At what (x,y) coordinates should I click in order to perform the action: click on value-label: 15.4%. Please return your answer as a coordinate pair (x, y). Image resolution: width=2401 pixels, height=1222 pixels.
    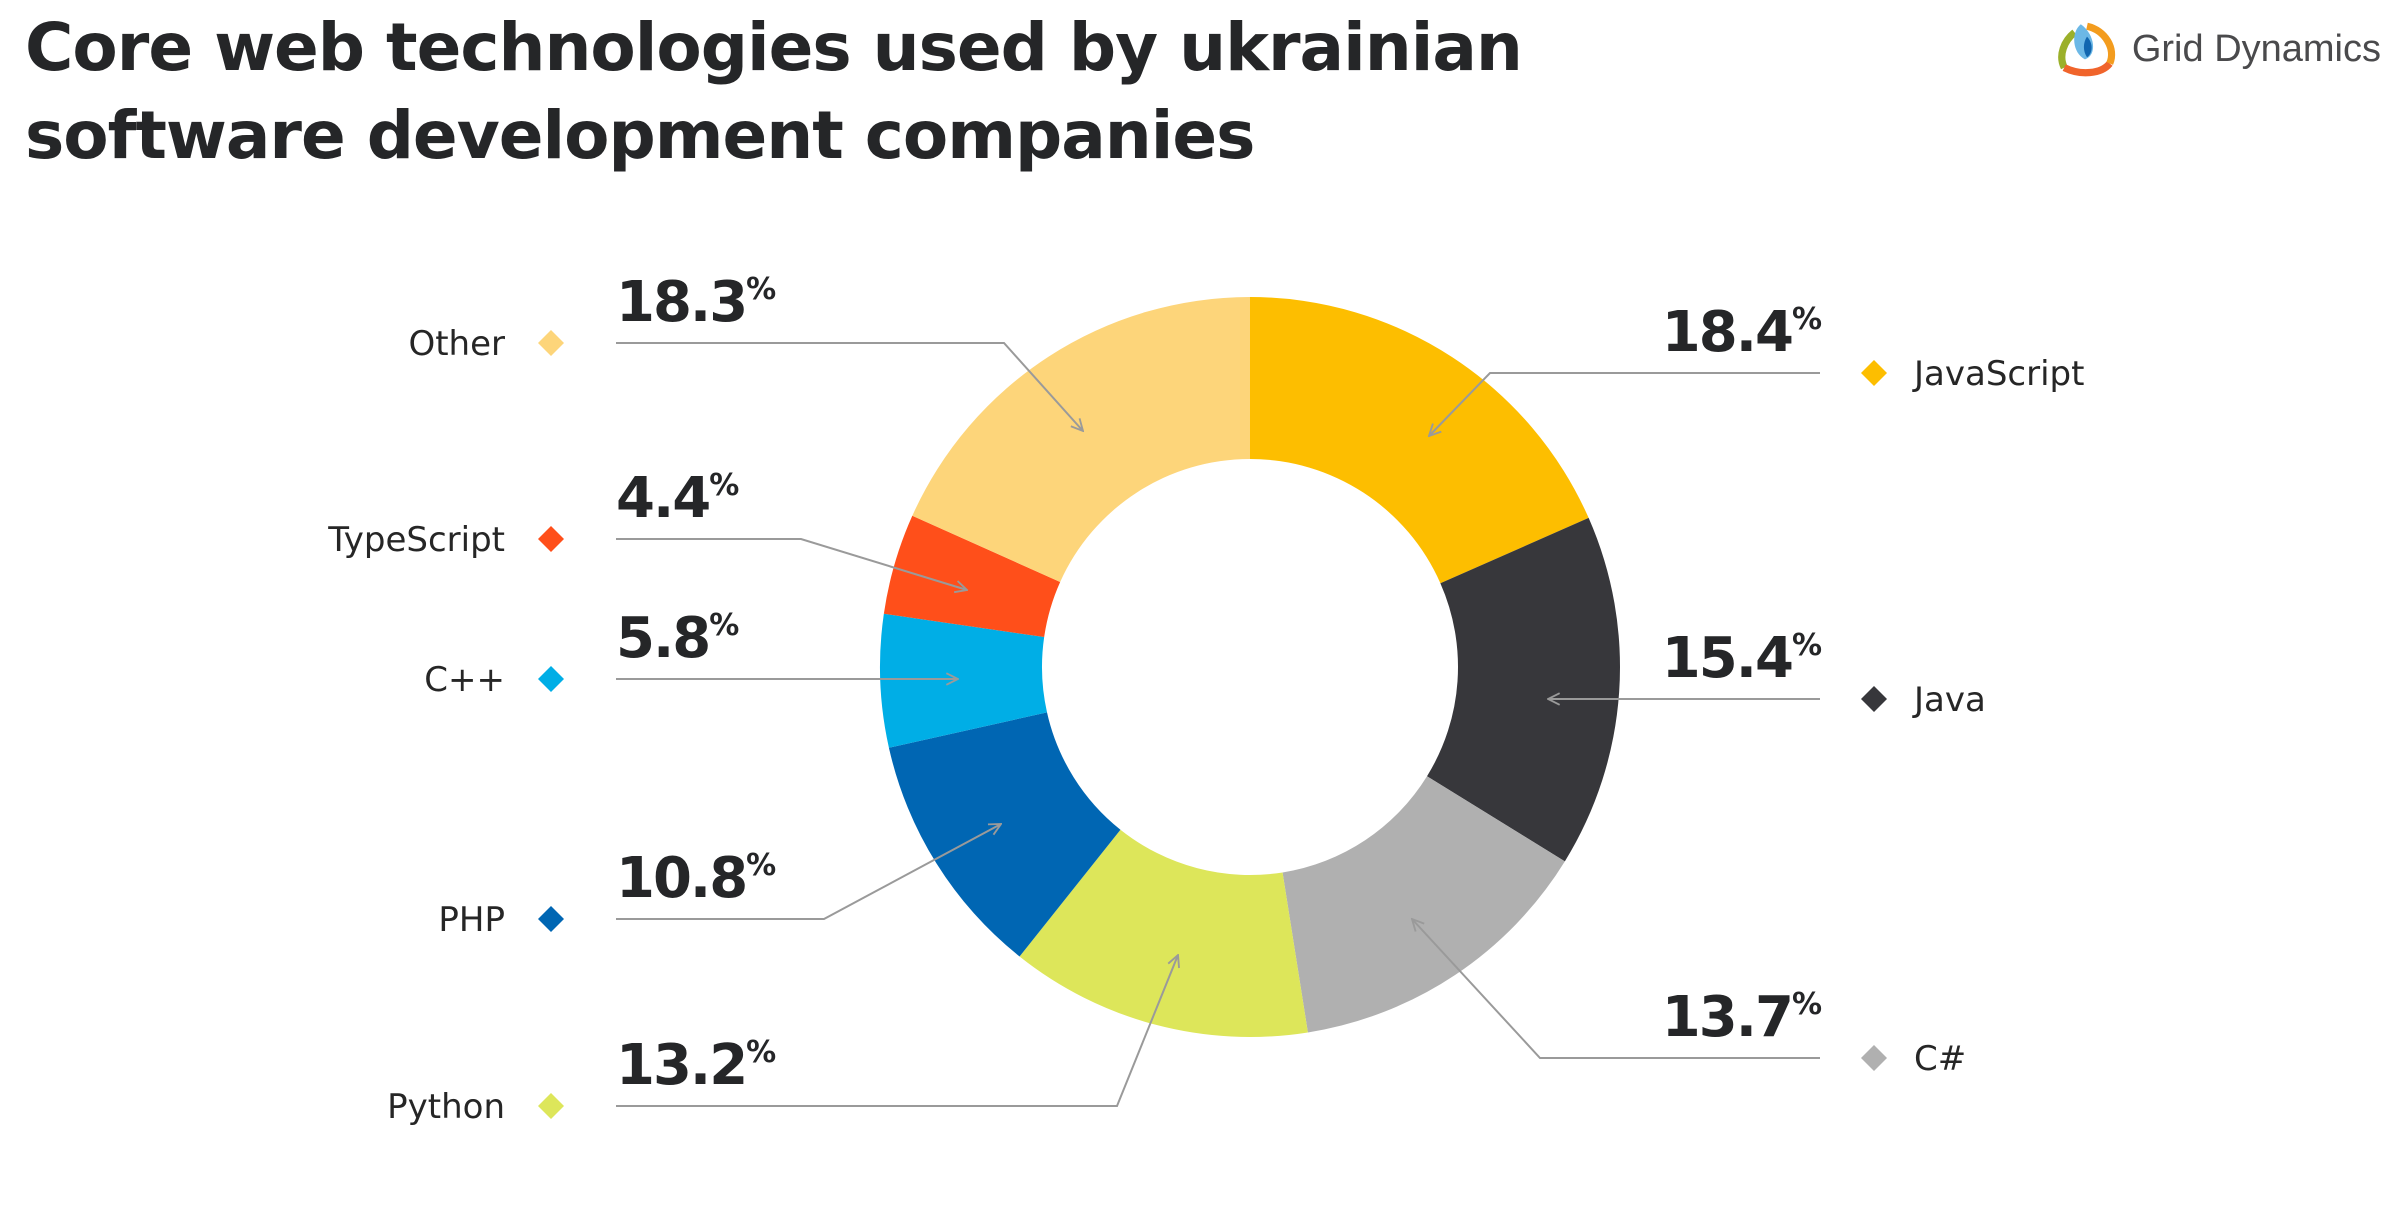
    Looking at the image, I should click on (1742, 658).